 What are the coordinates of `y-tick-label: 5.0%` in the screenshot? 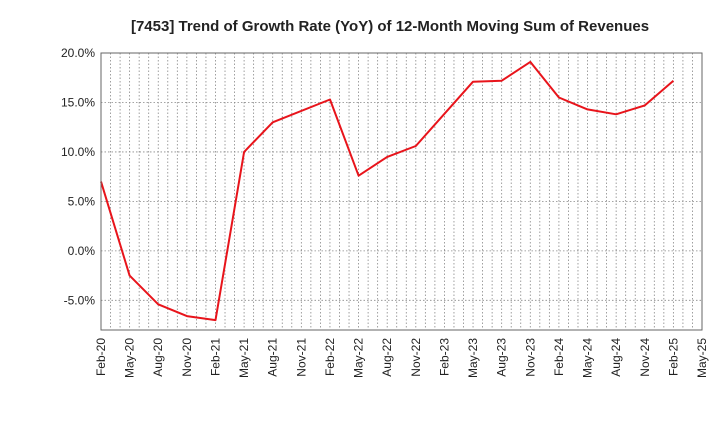 It's located at (82, 201).